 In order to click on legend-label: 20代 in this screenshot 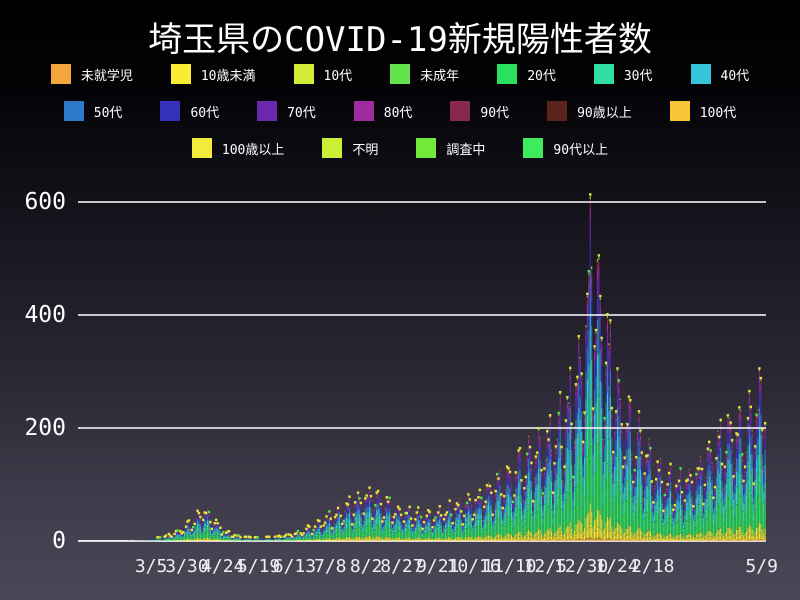, I will do `click(541, 76)`.